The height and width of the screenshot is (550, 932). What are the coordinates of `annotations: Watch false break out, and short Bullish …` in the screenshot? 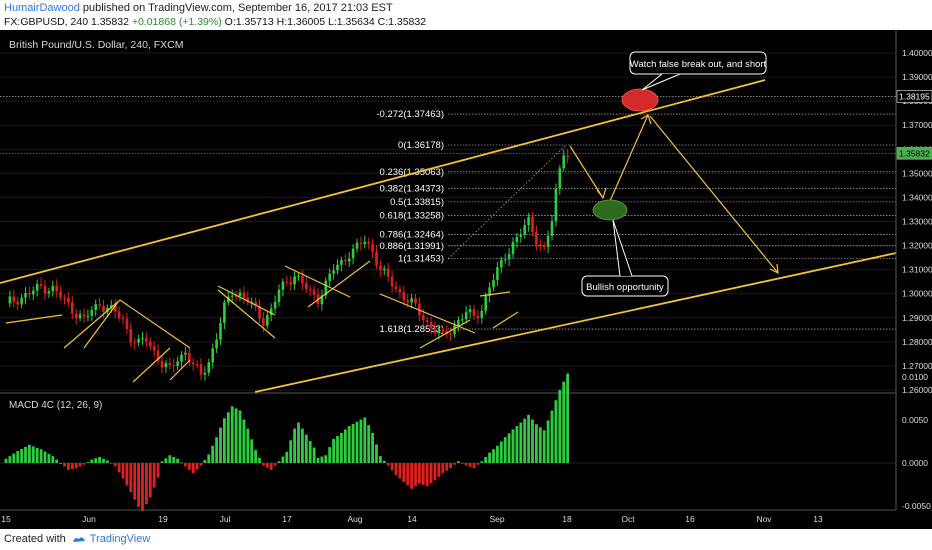 It's located at (674, 174).